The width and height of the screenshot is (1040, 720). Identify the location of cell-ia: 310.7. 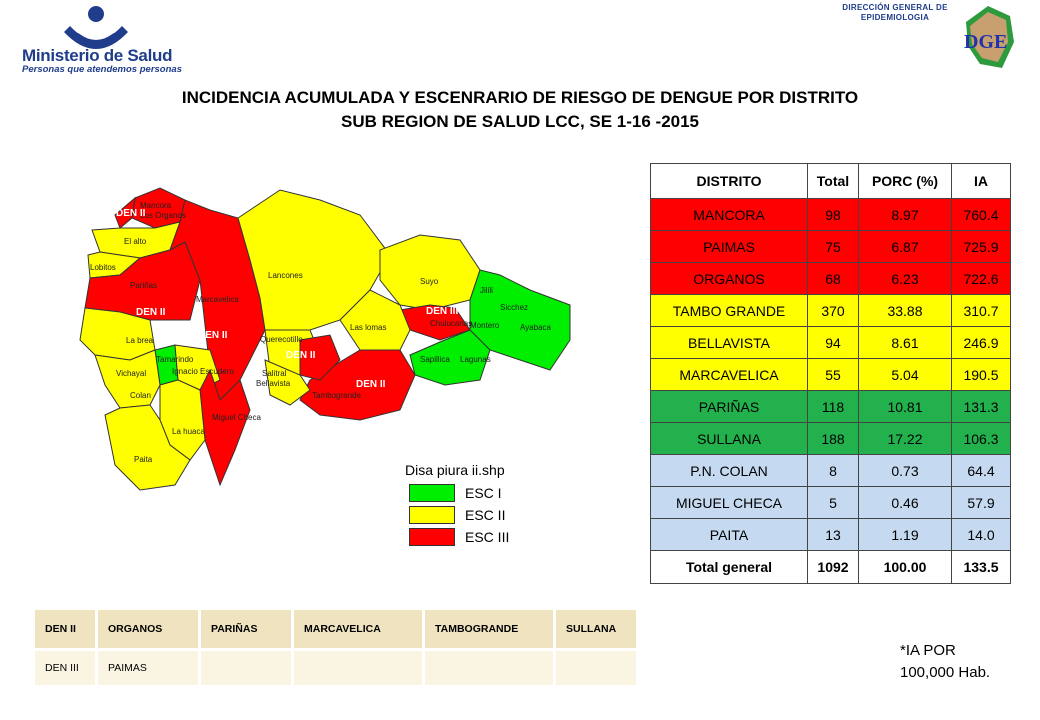
(981, 310).